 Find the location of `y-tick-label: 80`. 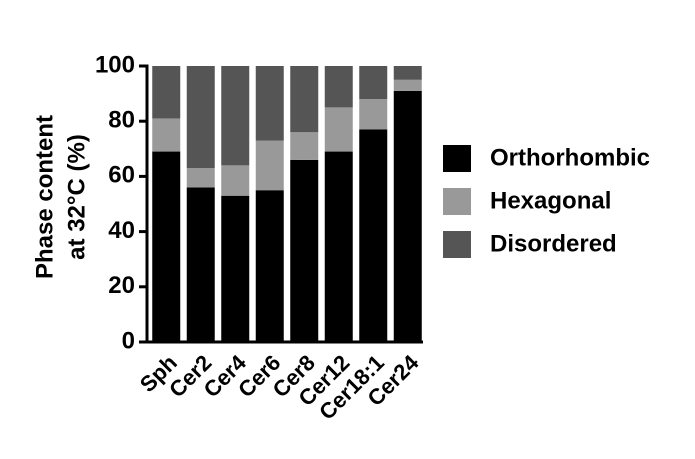

y-tick-label: 80 is located at coordinates (121, 120).